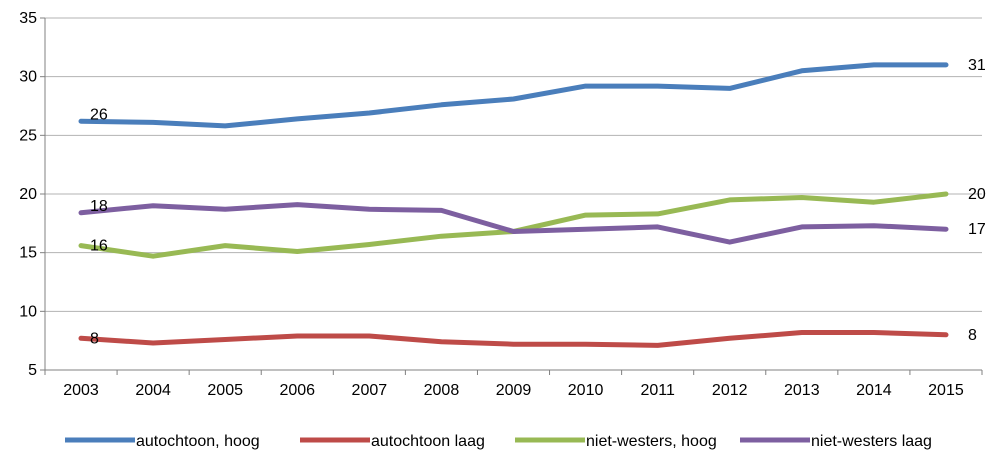 Image resolution: width=998 pixels, height=457 pixels. Describe the element at coordinates (977, 229) in the screenshot. I see `data-label: 17` at that location.